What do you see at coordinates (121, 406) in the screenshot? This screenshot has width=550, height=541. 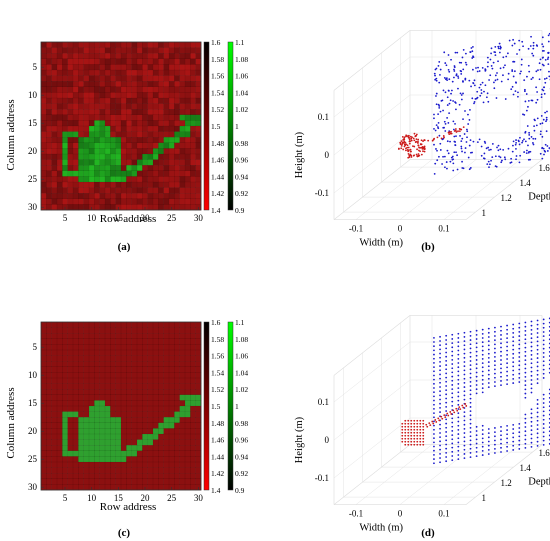 I see `heatmap-c` at bounding box center [121, 406].